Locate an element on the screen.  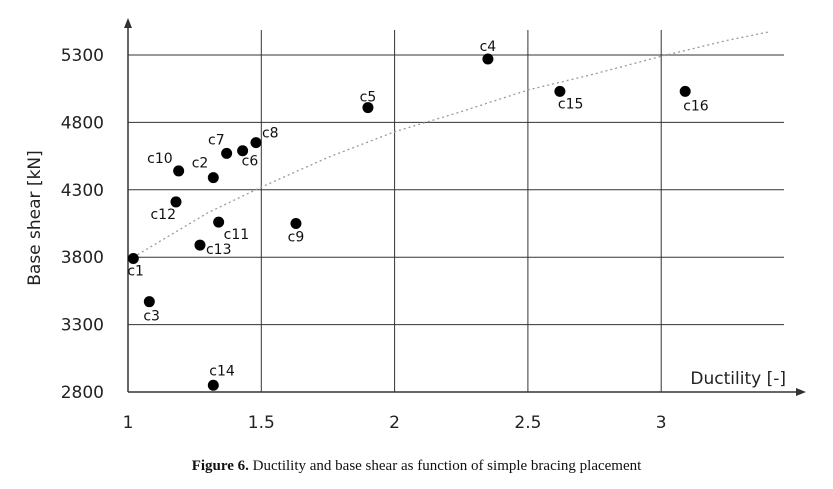
data-point-c16 is located at coordinates (685, 91).